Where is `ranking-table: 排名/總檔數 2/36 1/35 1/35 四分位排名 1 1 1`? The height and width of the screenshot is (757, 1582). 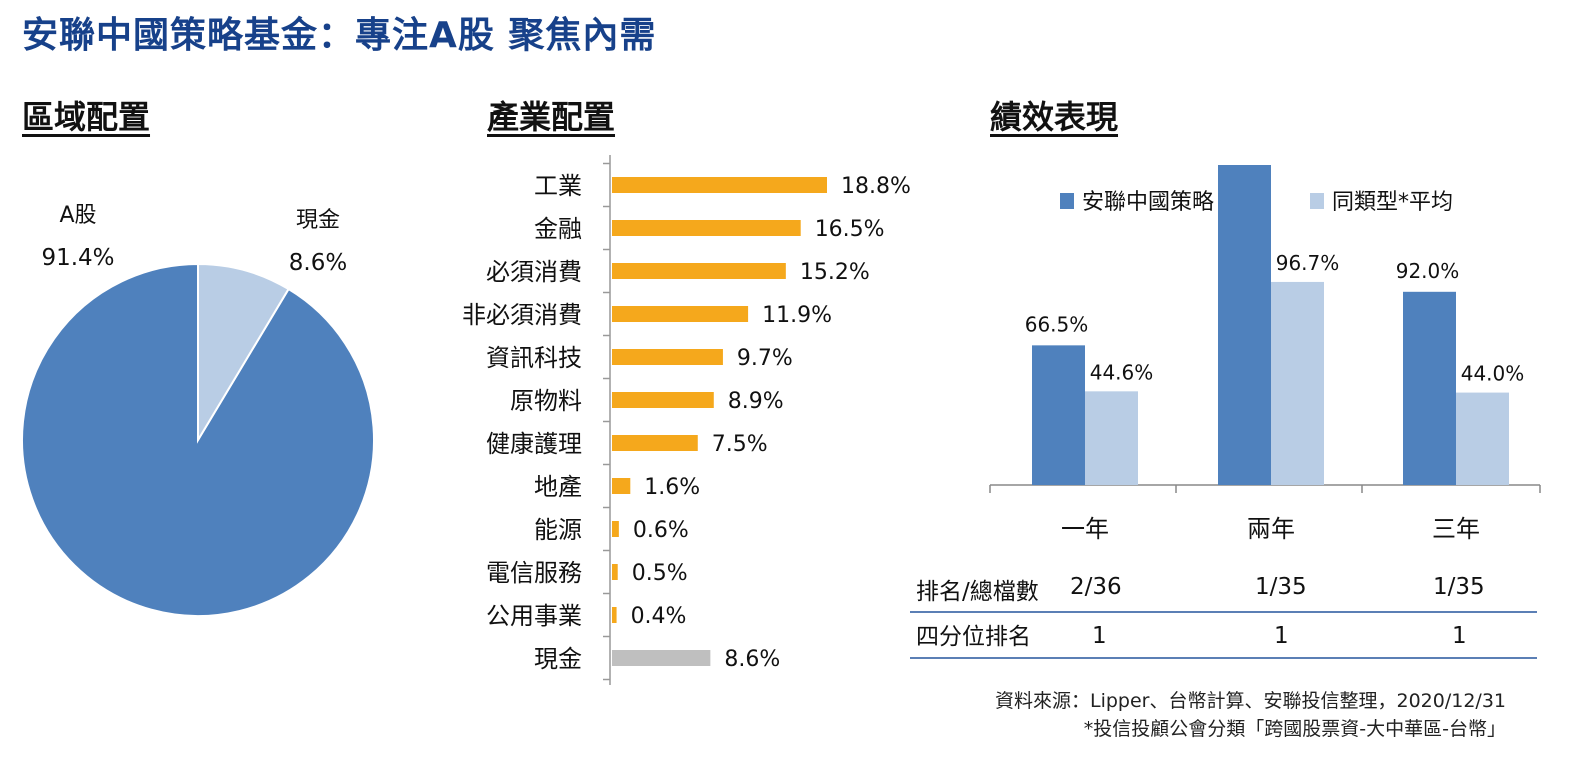 ranking-table: 排名/總檔數 2/36 1/35 1/35 四分位排名 1 1 1 is located at coordinates (1223, 612).